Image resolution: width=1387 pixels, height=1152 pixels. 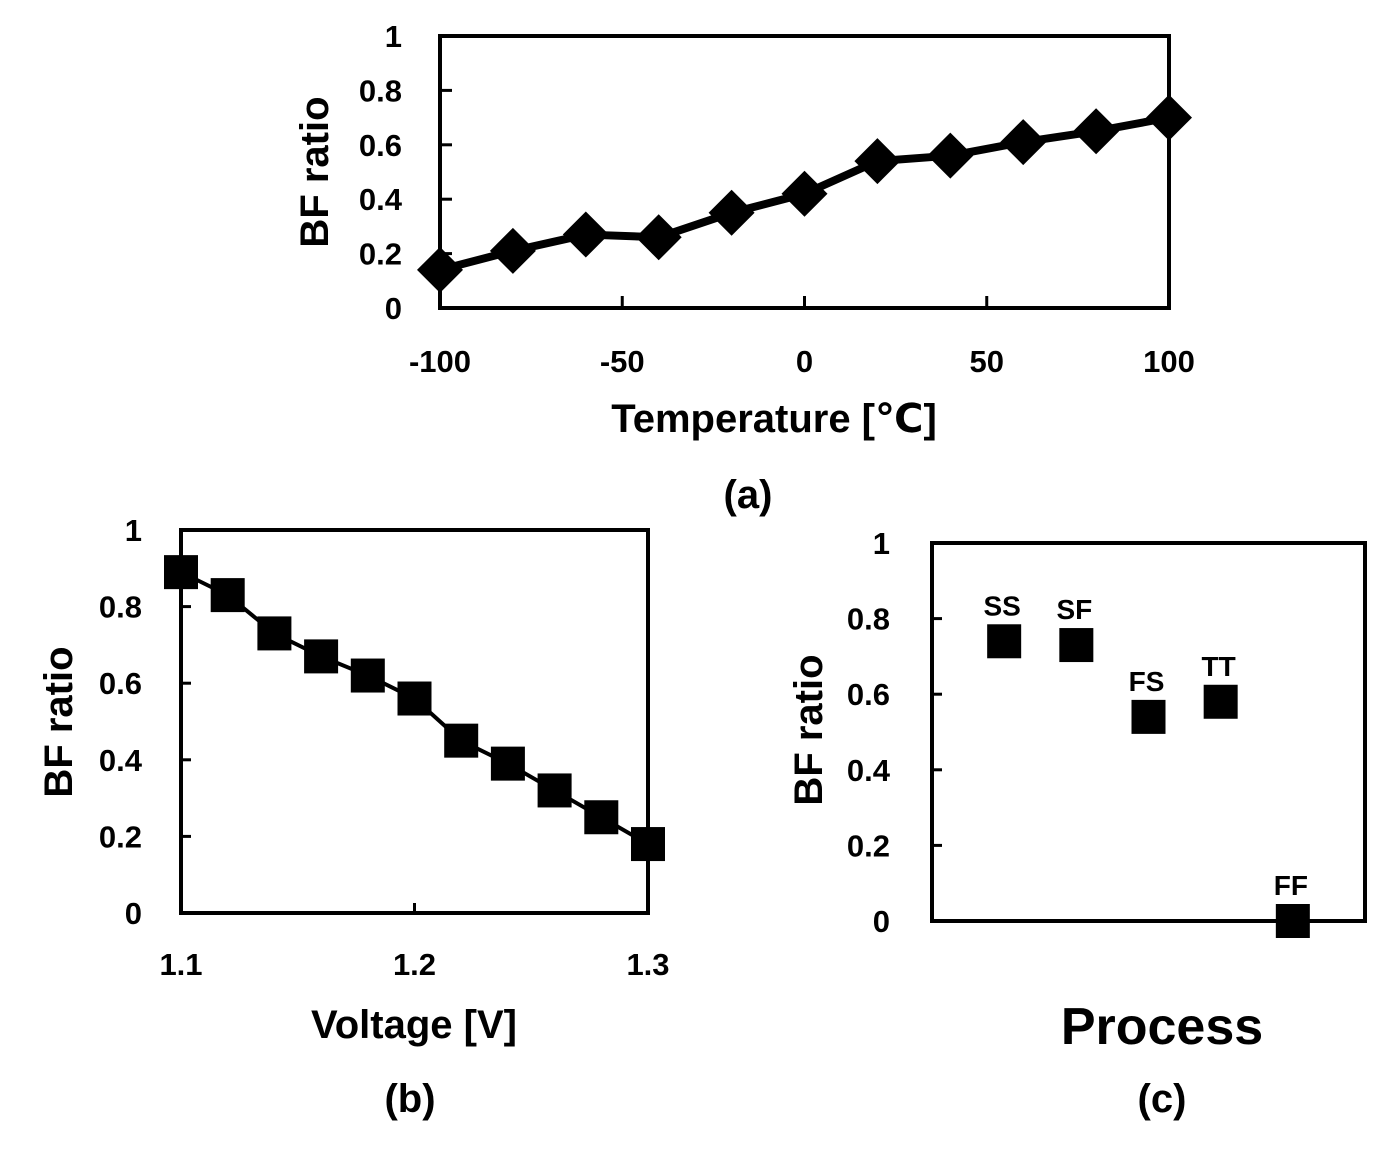 What do you see at coordinates (809, 729) in the screenshot?
I see `chart-c-ylabel: BF ratio` at bounding box center [809, 729].